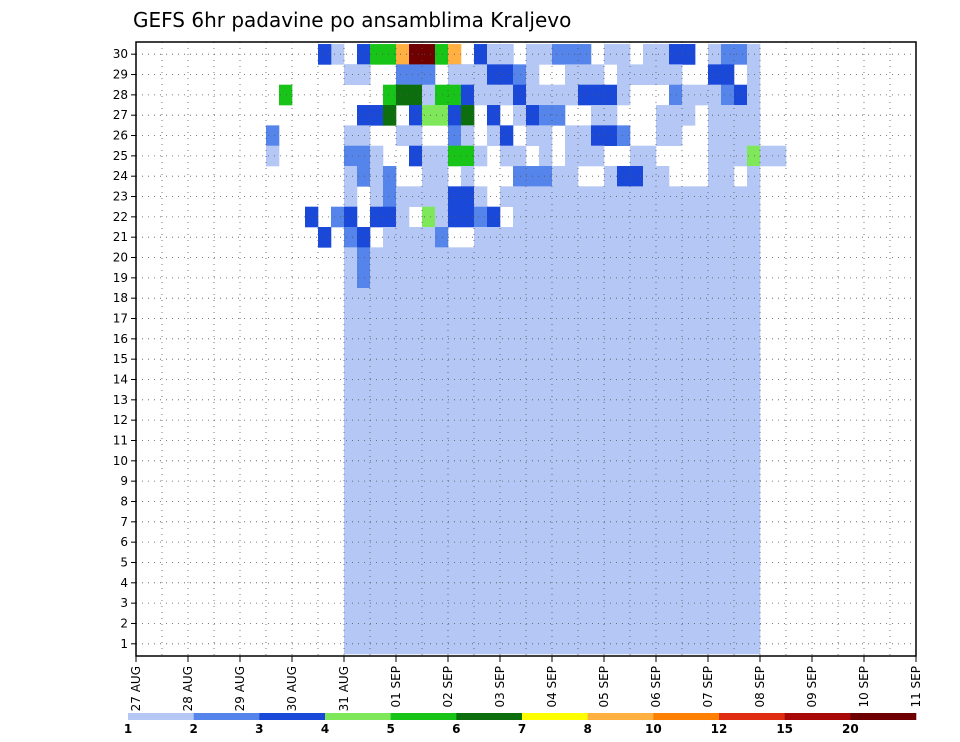  What do you see at coordinates (124, 623) in the screenshot?
I see `y-tick-label: 2` at bounding box center [124, 623].